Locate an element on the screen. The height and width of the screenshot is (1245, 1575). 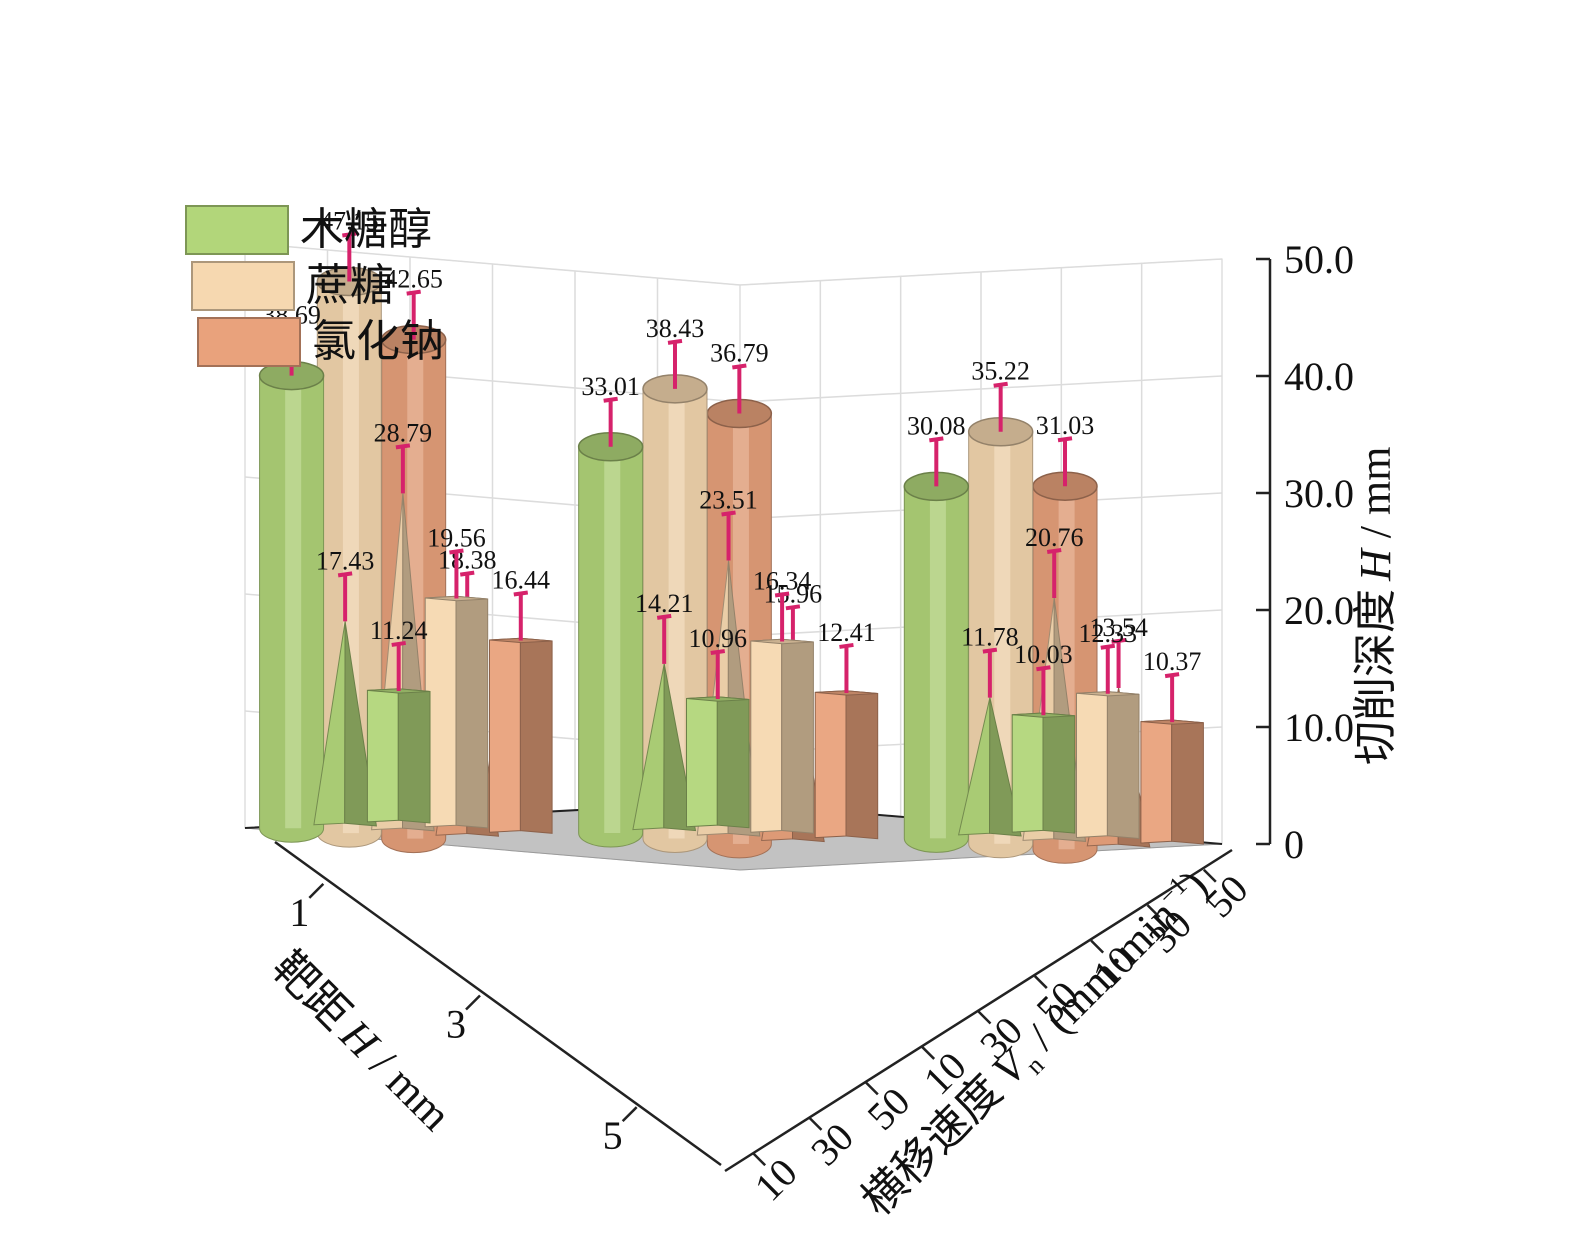
data-label: 28.79 is located at coordinates (403, 432).